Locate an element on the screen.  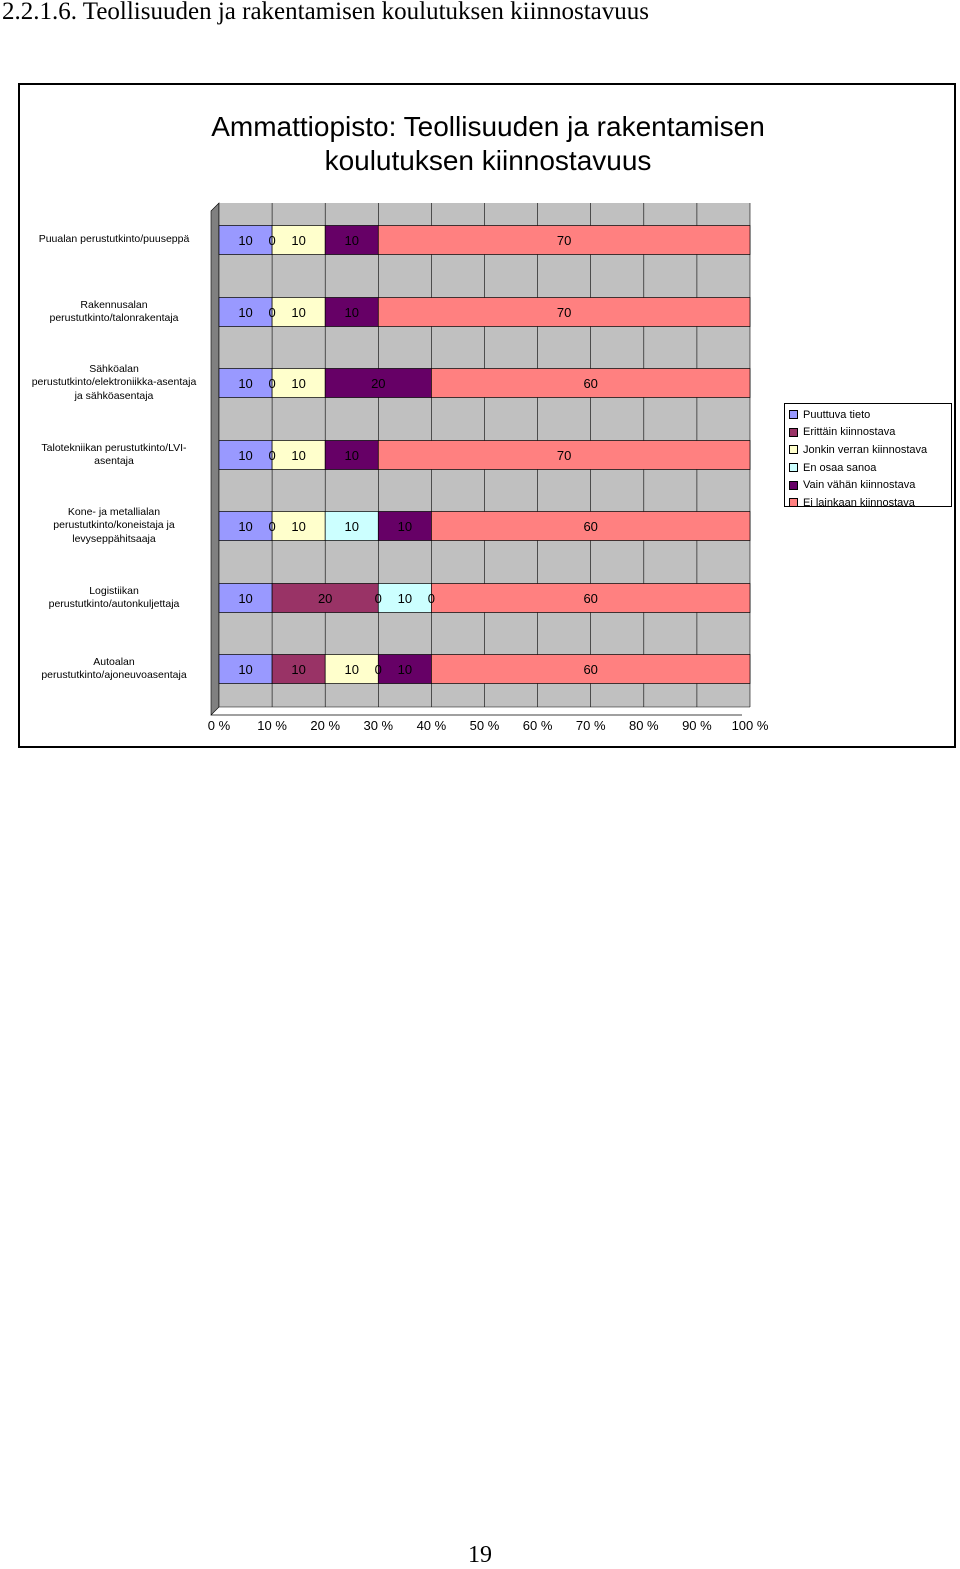
category-label: Puualan perustutkinto/puuseppä is located at coordinates (114, 240).